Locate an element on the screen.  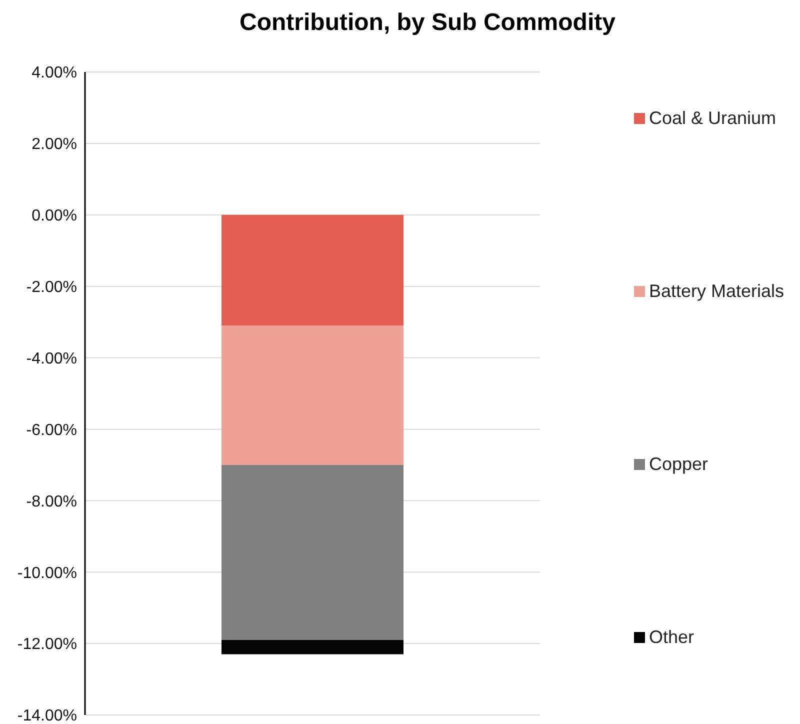
legend-label: Copper is located at coordinates (678, 465).